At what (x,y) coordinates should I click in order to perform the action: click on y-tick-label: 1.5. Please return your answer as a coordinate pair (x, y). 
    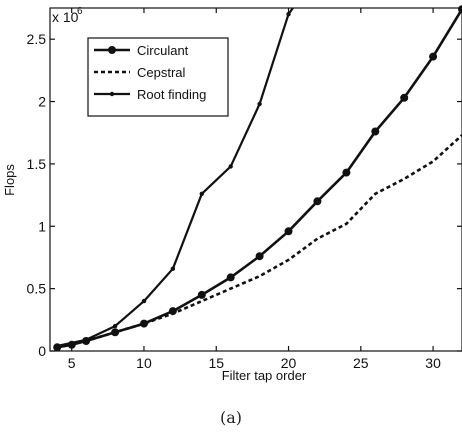
    Looking at the image, I should click on (37, 164).